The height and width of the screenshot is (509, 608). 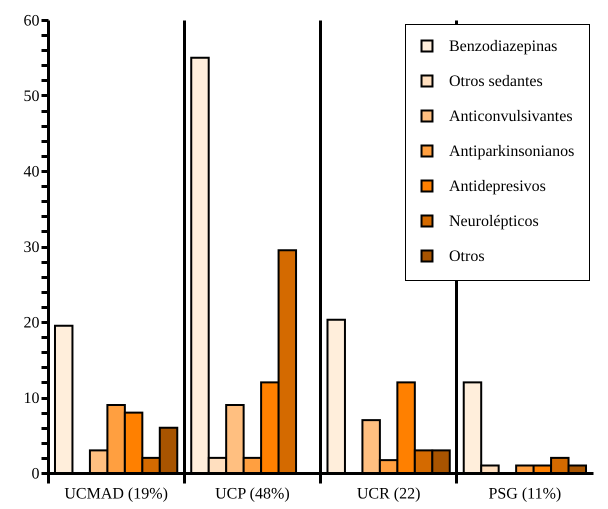 I want to click on y-tick-label: 0, so click(x=36, y=474).